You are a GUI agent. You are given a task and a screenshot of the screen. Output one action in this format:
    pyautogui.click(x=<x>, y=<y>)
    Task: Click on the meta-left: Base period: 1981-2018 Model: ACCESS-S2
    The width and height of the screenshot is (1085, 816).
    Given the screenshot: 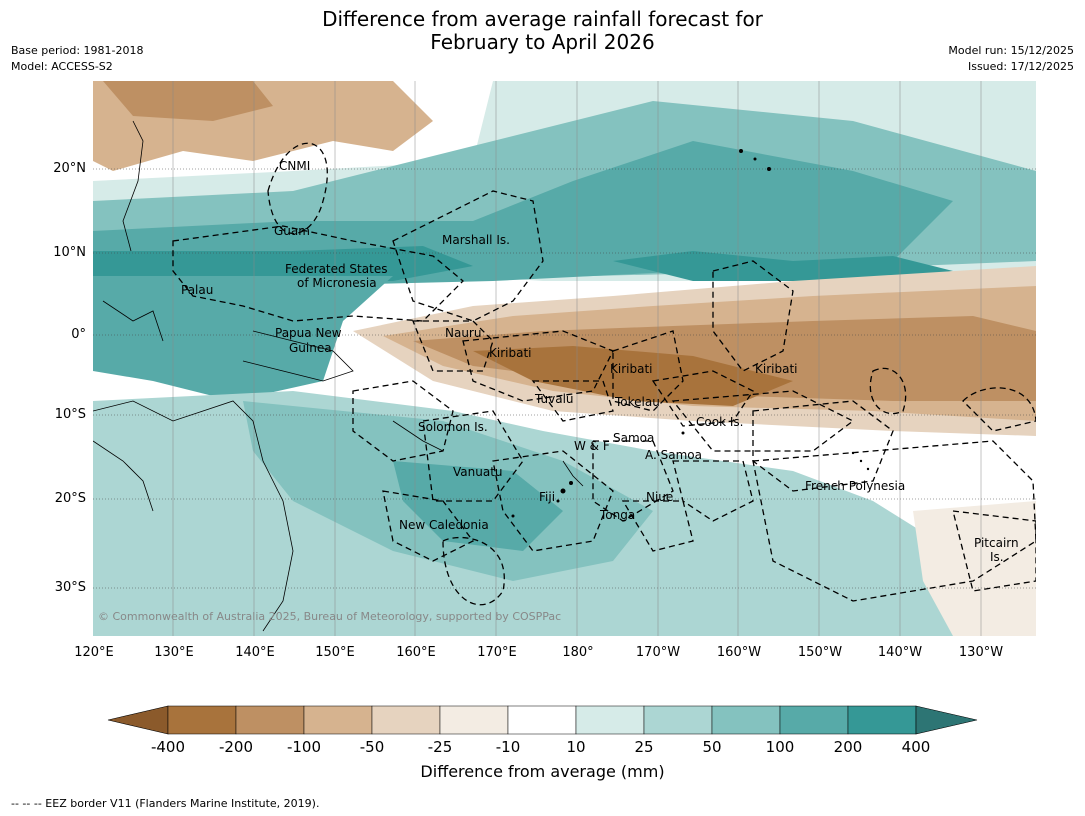 What is the action you would take?
    pyautogui.click(x=77, y=59)
    